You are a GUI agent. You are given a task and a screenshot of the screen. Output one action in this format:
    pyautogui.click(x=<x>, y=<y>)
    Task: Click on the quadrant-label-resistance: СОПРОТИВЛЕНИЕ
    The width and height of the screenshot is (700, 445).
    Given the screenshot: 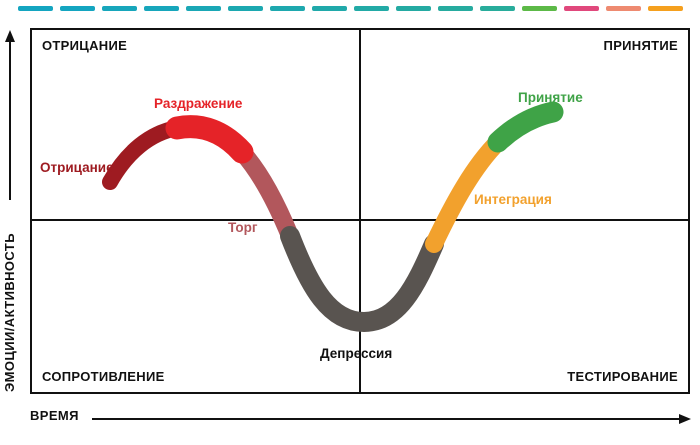 What is the action you would take?
    pyautogui.click(x=103, y=376)
    